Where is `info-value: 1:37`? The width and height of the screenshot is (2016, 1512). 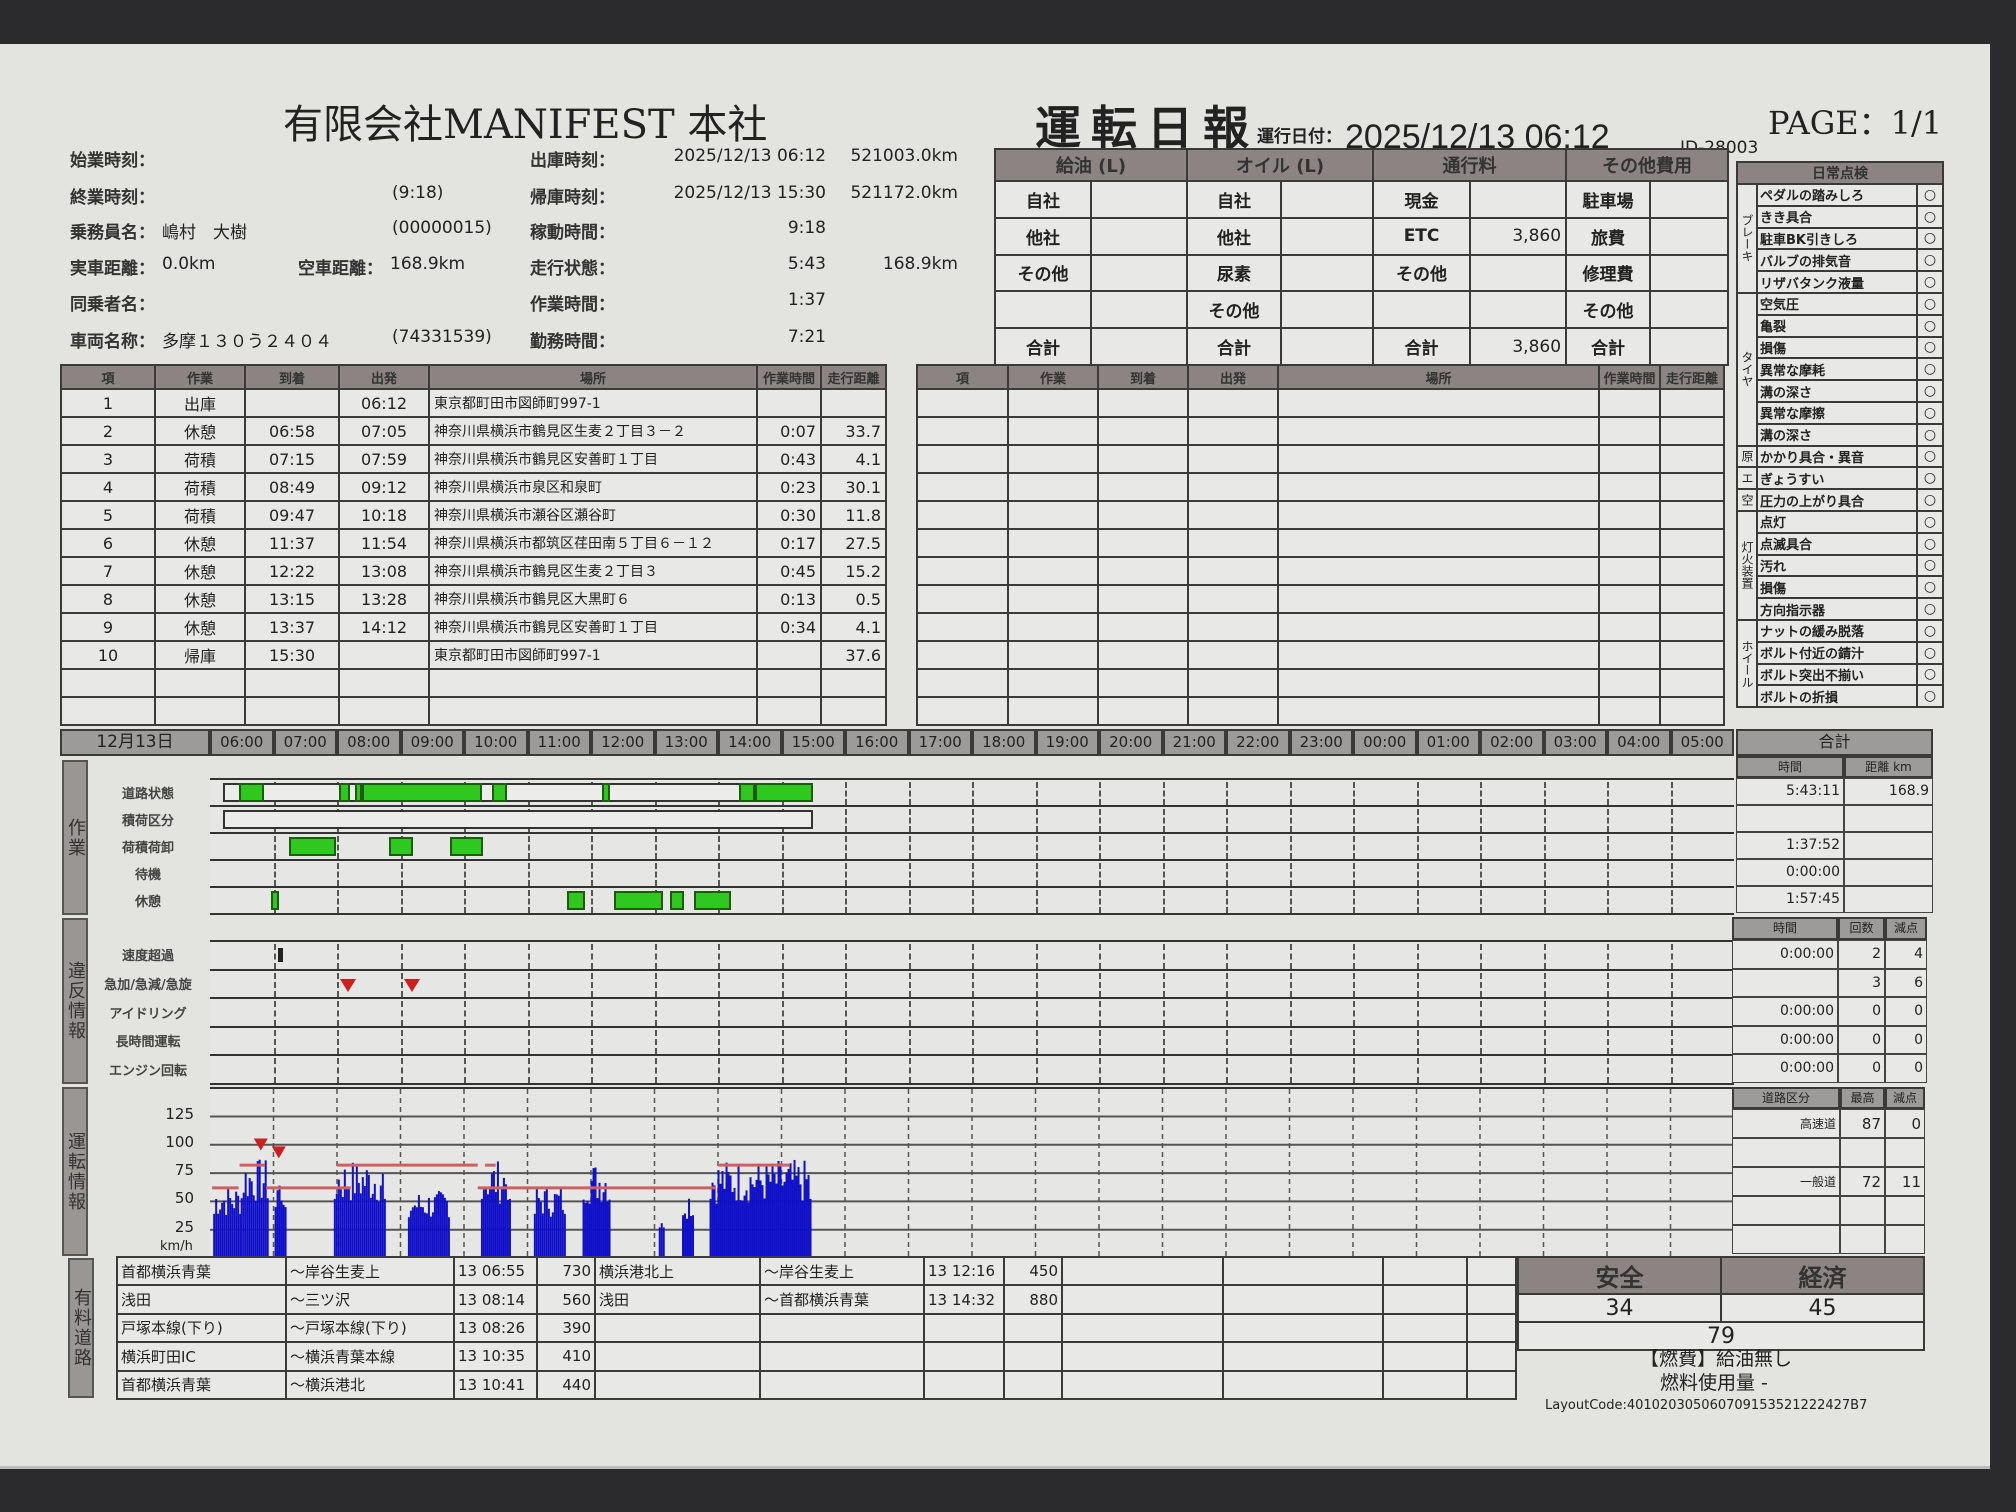 info-value: 1:37 is located at coordinates (806, 300).